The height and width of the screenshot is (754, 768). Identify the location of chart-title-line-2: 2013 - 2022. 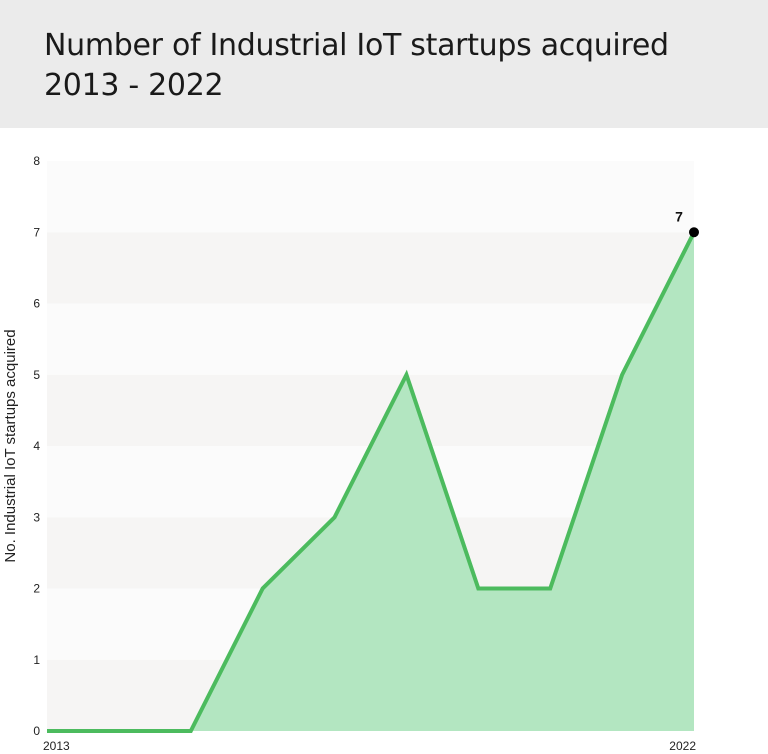
(134, 85).